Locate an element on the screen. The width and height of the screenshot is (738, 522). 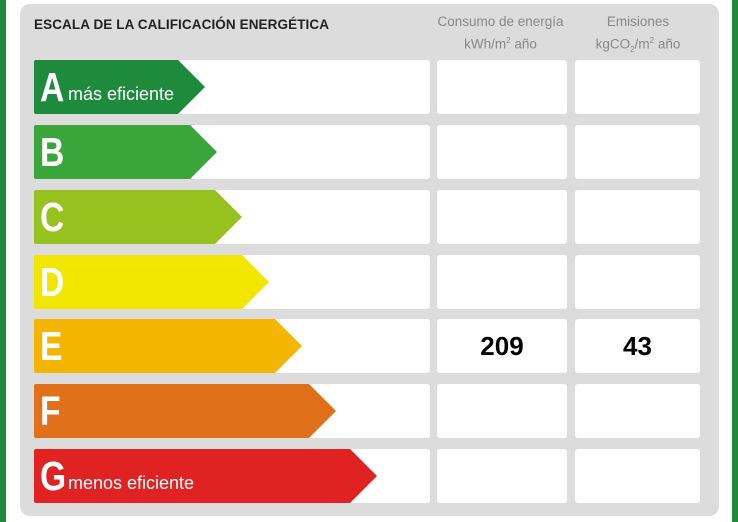
scale-title: ESCALA DE LA CALIFICACIÓN ENERGÉTICA is located at coordinates (182, 24).